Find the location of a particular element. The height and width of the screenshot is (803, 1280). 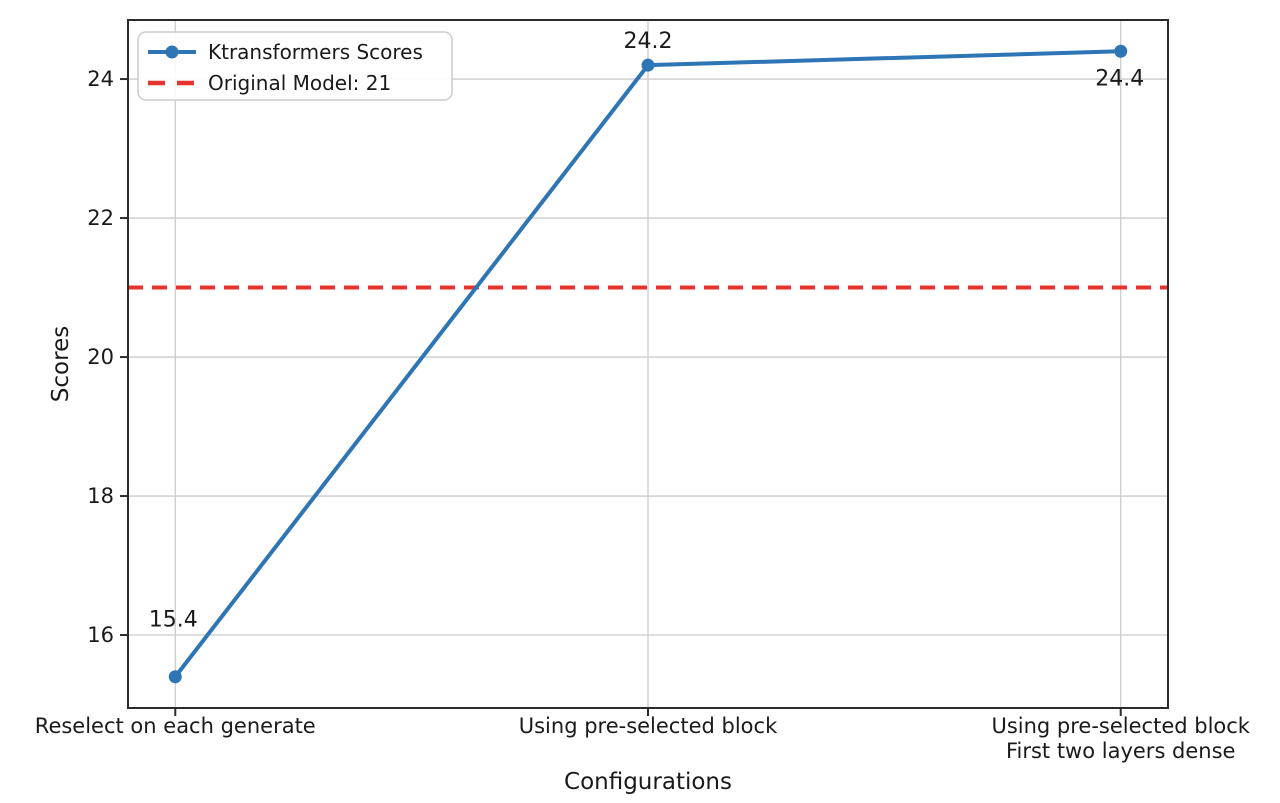

legend-marker-sample is located at coordinates (172, 52).